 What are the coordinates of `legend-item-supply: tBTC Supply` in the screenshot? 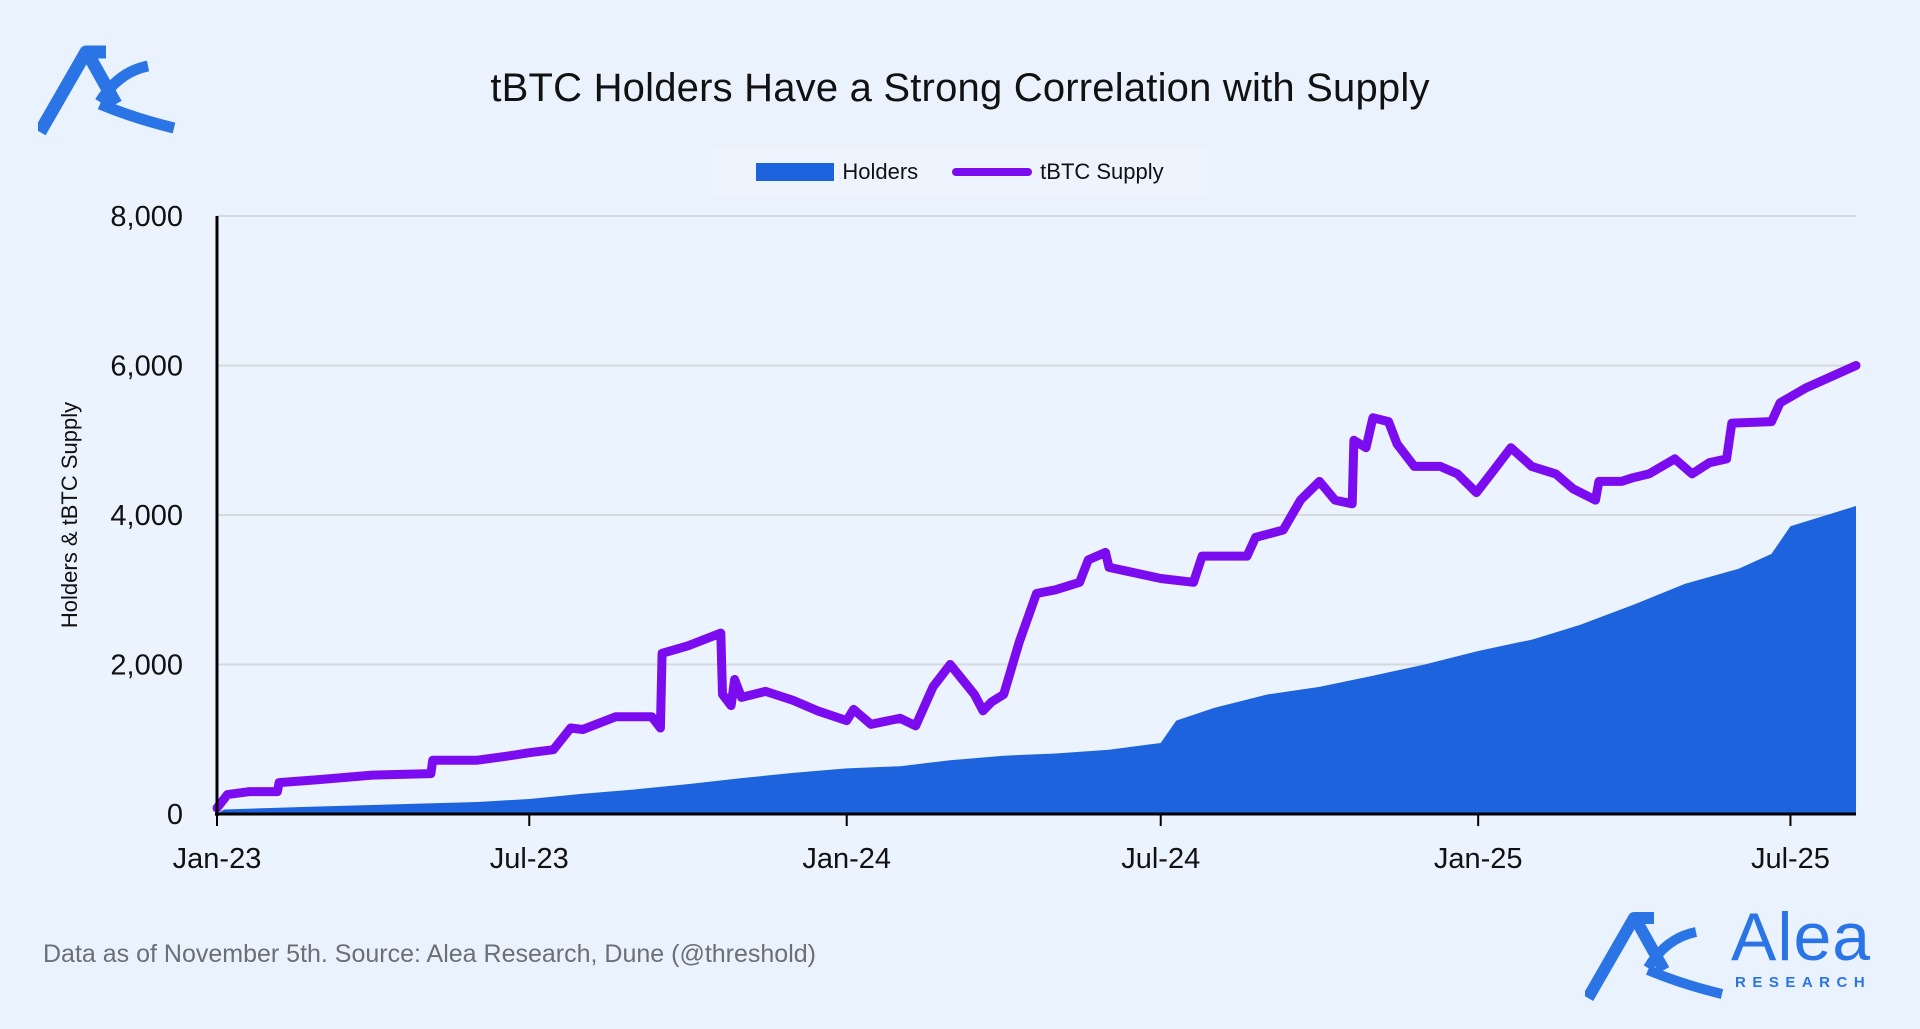 It's located at (1058, 172).